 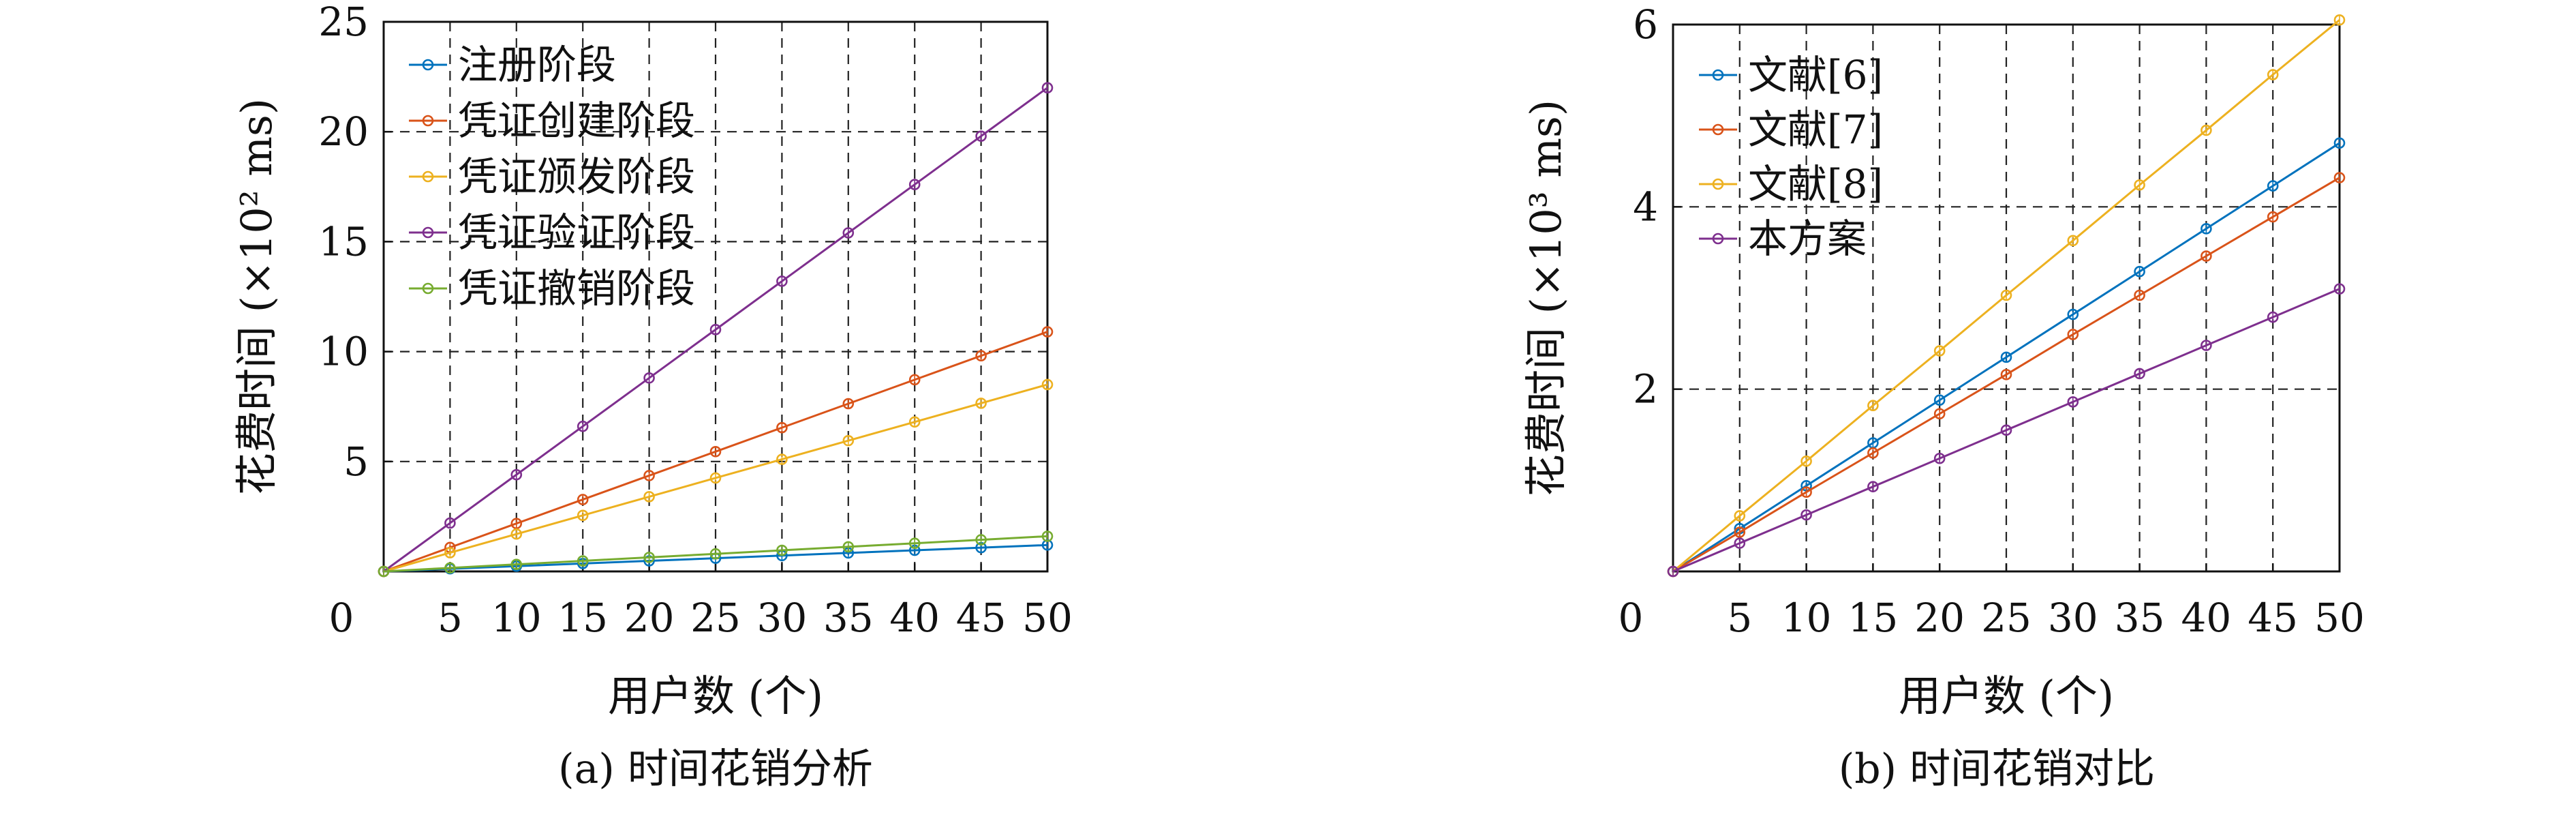 I want to click on legend-label: 凭证创建阶段, so click(x=576, y=121).